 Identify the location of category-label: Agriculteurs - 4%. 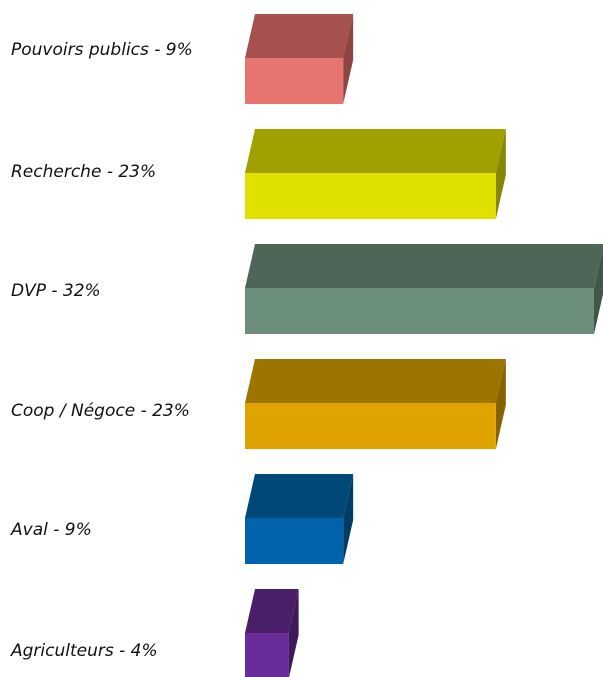
(84, 651).